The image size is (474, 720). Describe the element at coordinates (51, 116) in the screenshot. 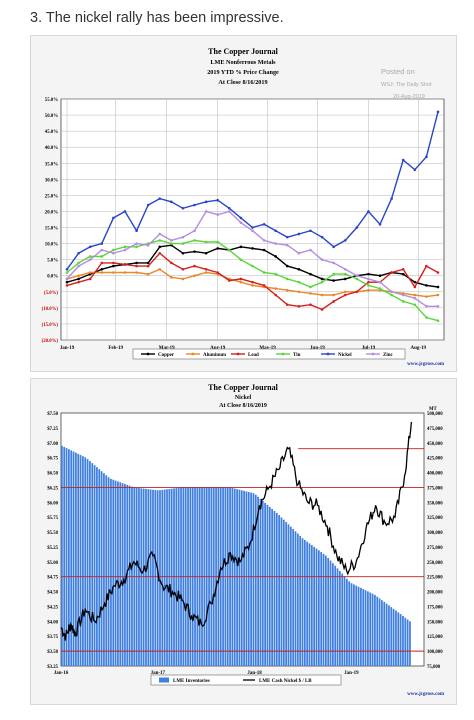

I see `y-tick-label: 50.0%` at that location.